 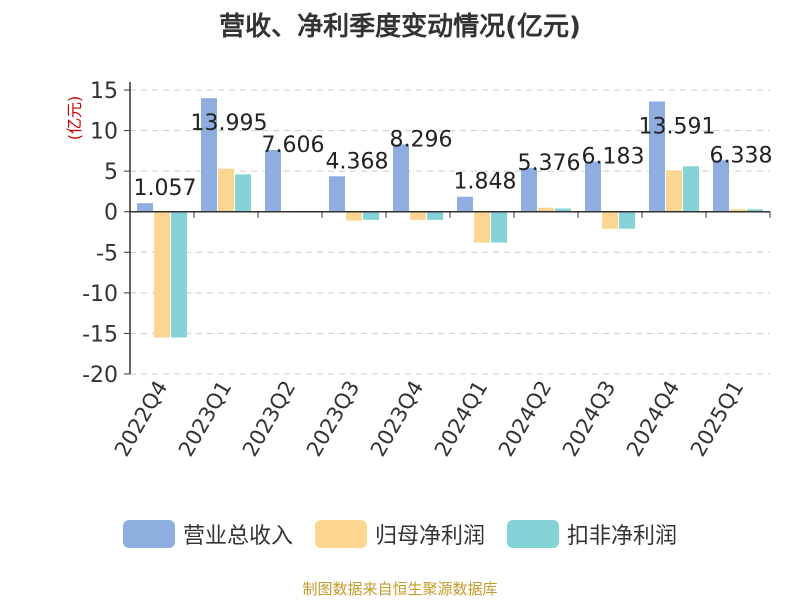 What do you see at coordinates (243, 193) in the screenshot?
I see `bar-扣非净利润-2023Q1` at bounding box center [243, 193].